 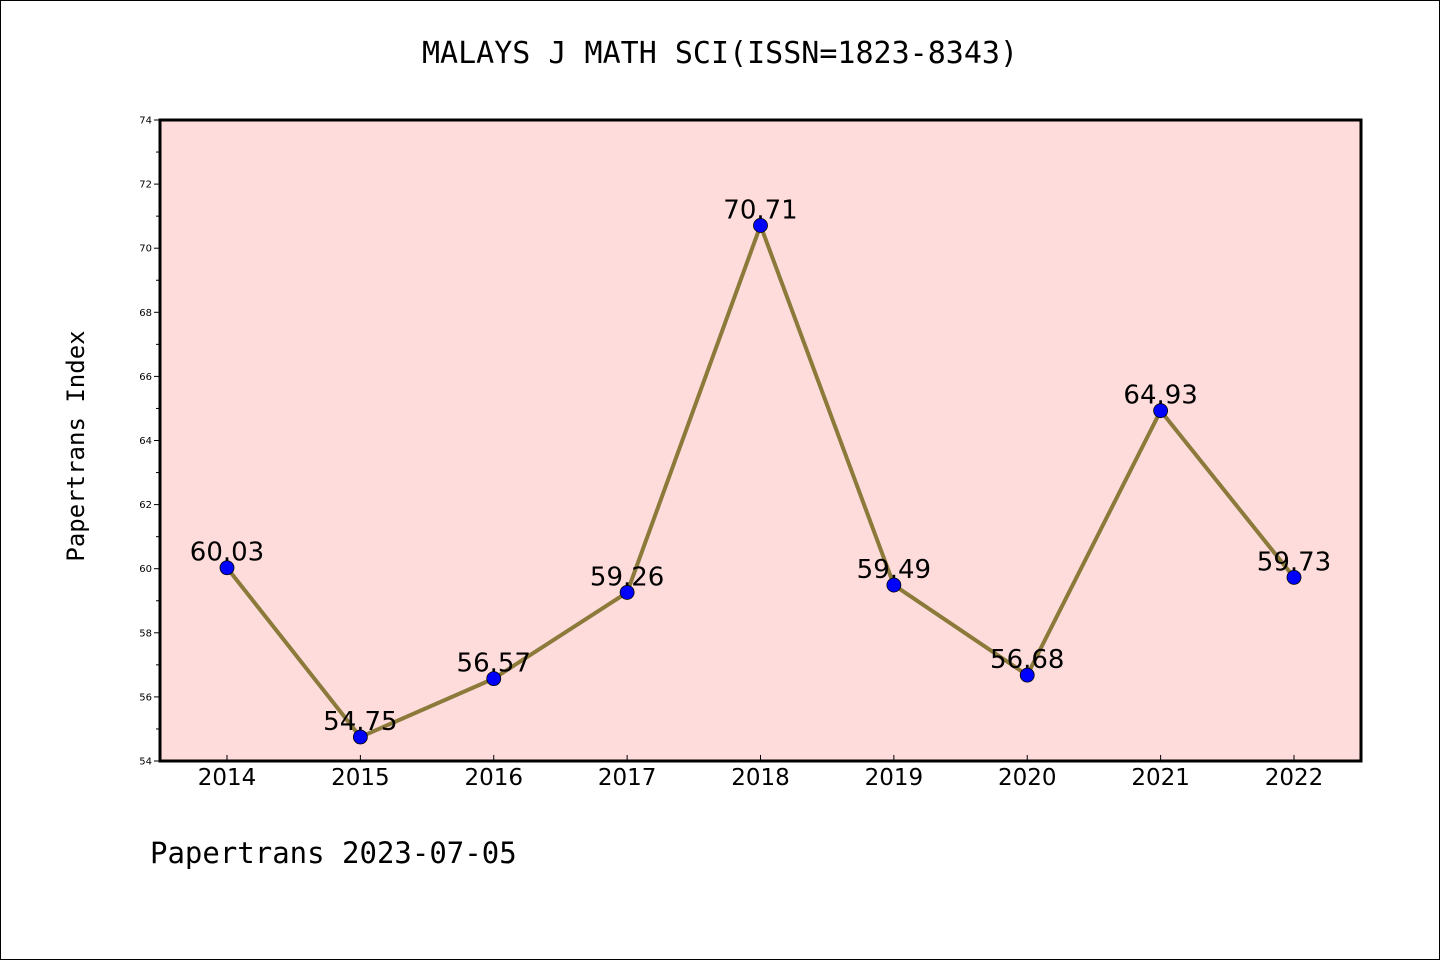 I want to click on data-label: 54.75, so click(x=360, y=722).